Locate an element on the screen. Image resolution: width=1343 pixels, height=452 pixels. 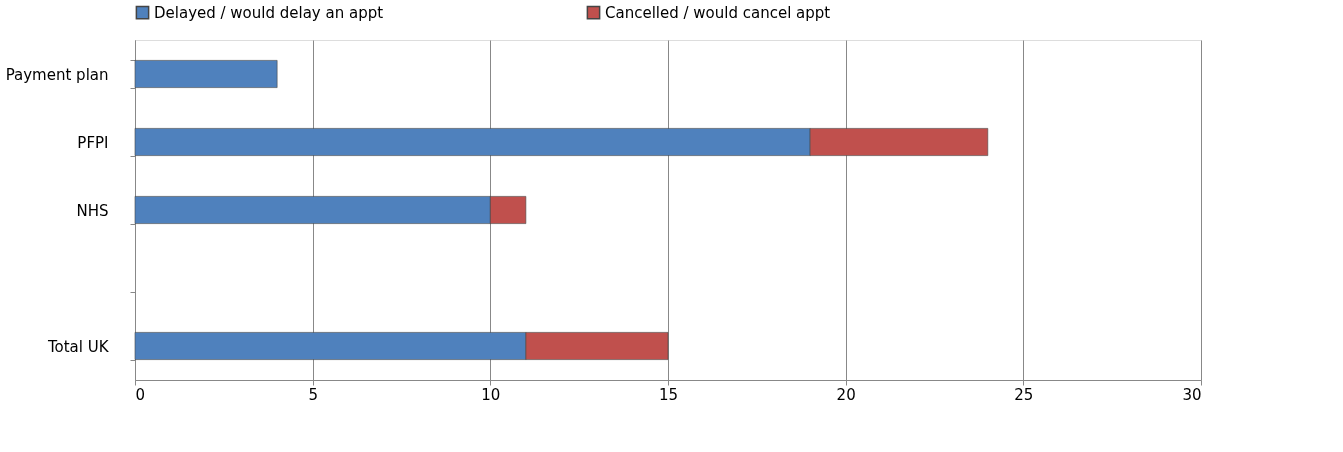
x-tick-label: 5 is located at coordinates (313, 394).